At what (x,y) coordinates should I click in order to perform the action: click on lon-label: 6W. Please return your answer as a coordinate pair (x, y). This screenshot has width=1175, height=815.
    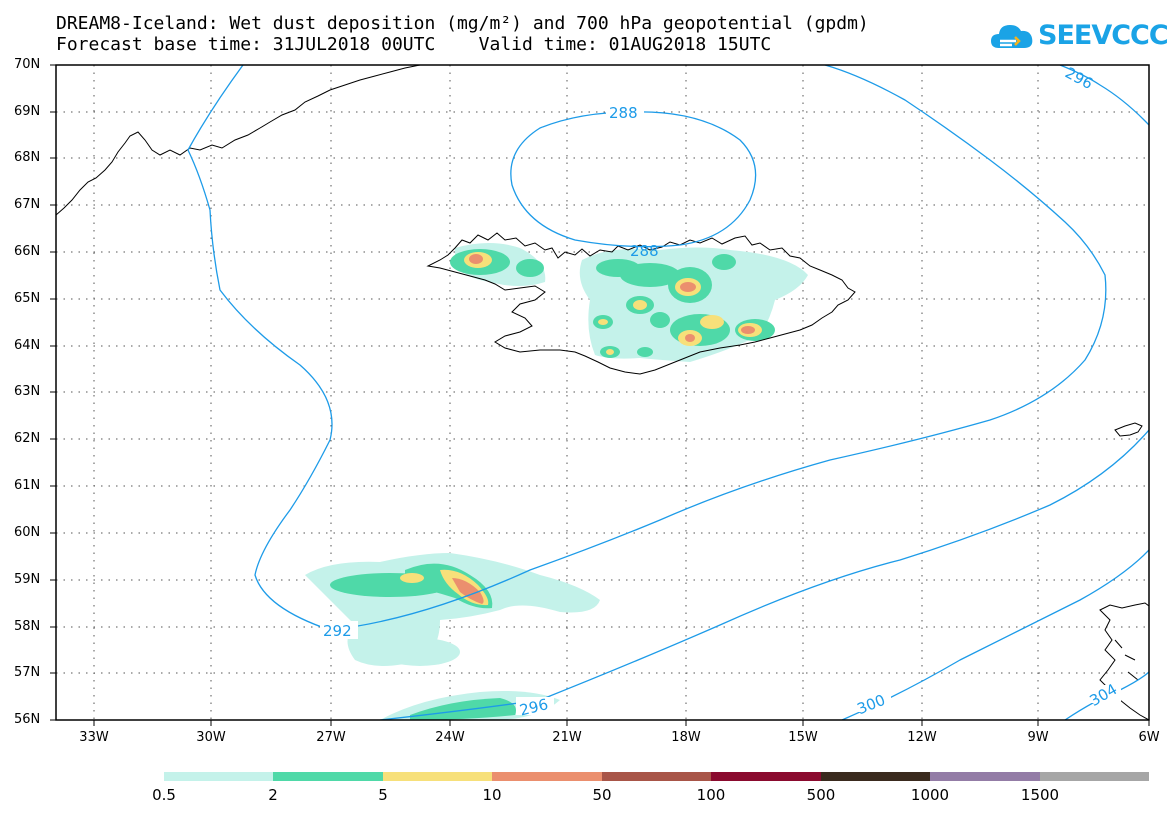
    Looking at the image, I should click on (1149, 737).